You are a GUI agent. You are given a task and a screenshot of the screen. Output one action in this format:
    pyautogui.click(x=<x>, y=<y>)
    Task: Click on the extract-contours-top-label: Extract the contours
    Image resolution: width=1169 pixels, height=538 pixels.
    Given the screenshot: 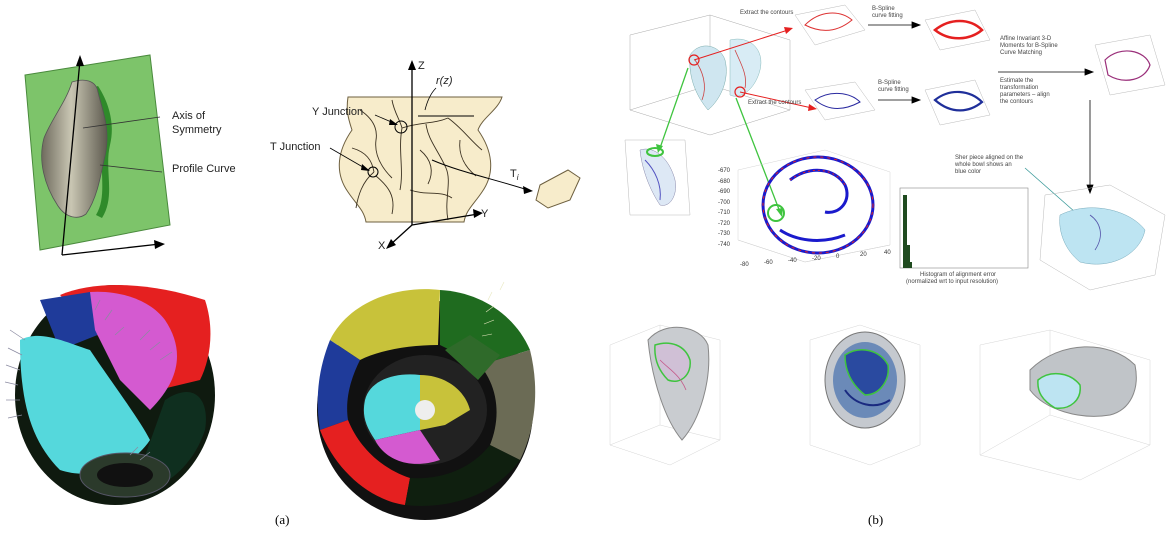 What is the action you would take?
    pyautogui.click(x=767, y=13)
    